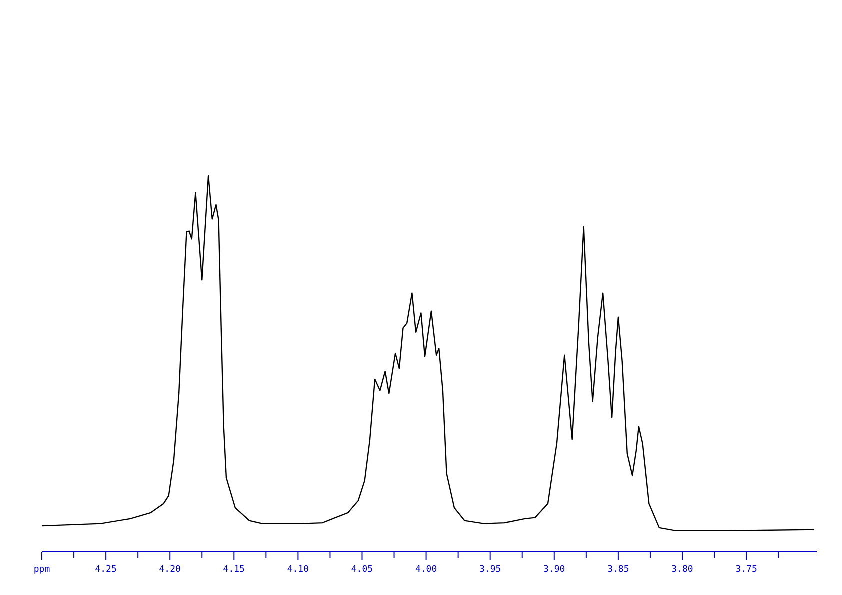 The height and width of the screenshot is (595, 842). Describe the element at coordinates (683, 570) in the screenshot. I see `x-tick-label: 3.80` at that location.